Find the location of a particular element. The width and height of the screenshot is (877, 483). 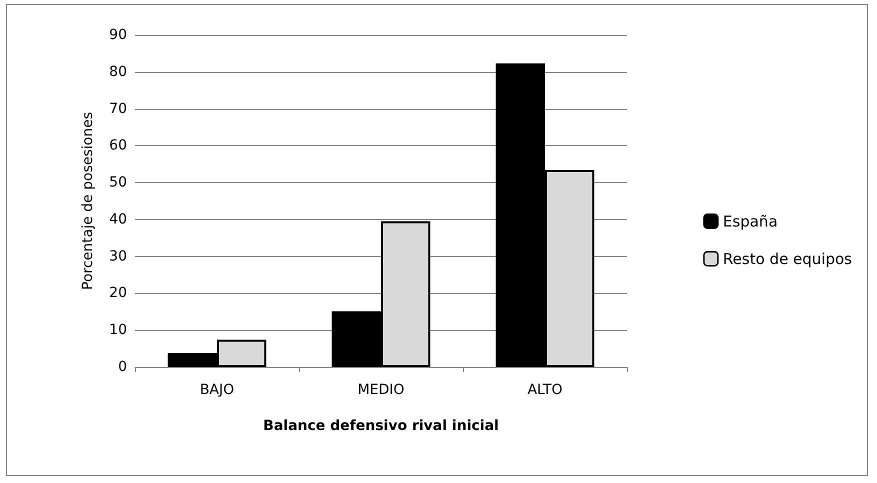

y-tick-label: 0 is located at coordinates (122, 367).